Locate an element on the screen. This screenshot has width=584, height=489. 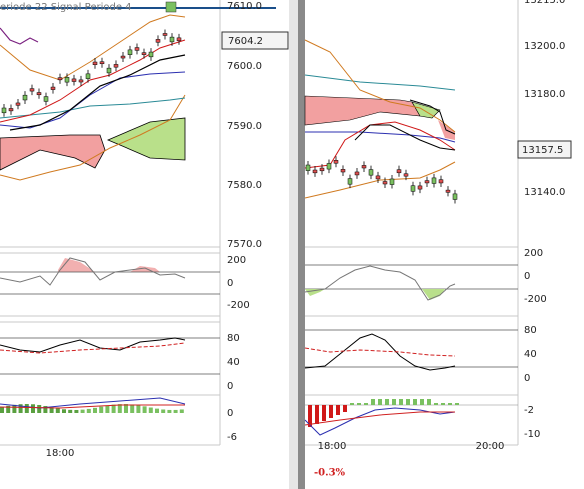
axis-label: -2 is located at coordinates (529, 410).